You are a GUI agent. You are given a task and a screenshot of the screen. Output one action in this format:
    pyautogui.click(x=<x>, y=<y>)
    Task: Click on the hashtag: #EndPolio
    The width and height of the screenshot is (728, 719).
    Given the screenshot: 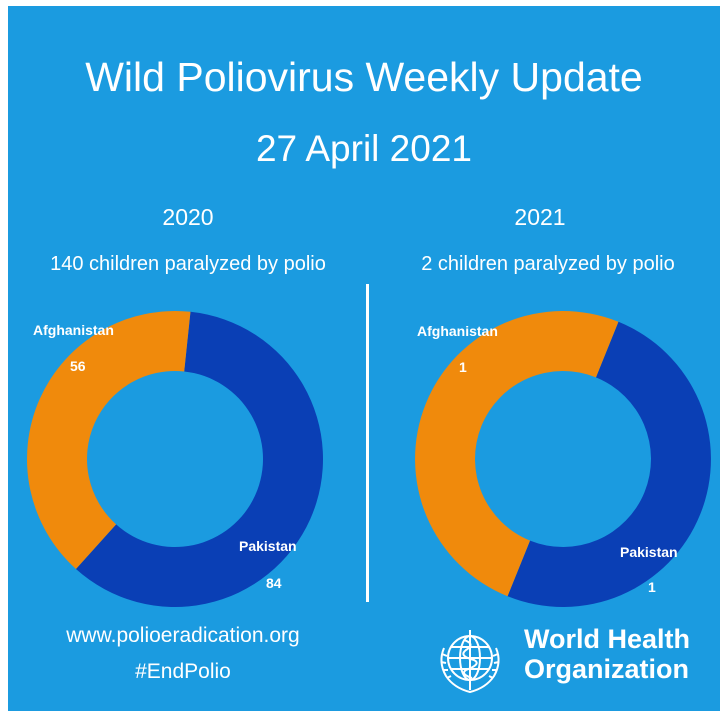 What is the action you would take?
    pyautogui.click(x=183, y=671)
    